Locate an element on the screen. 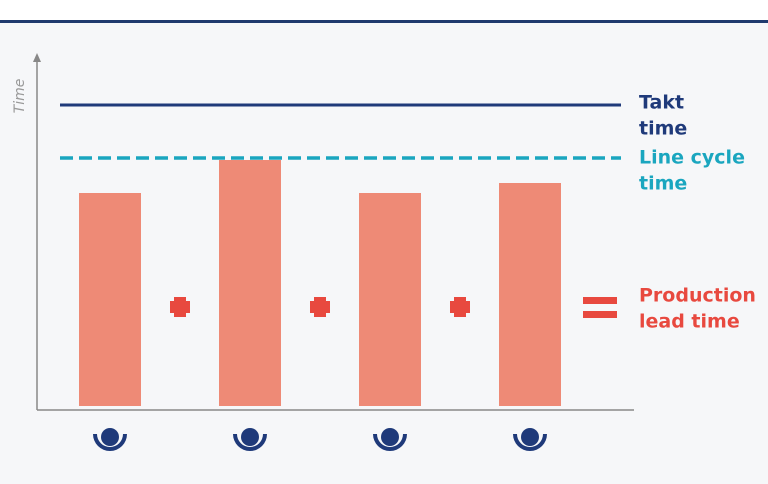  cycle-label: Line cycle is located at coordinates (692, 158).